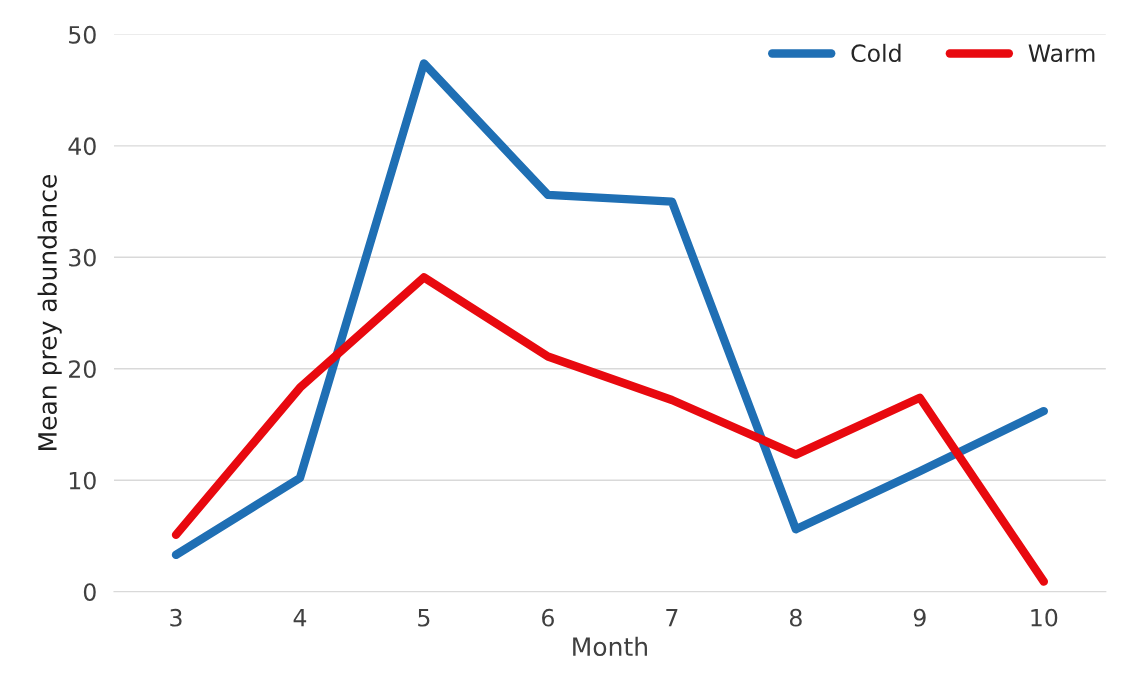  What do you see at coordinates (89, 592) in the screenshot?
I see `y-tick-label: 0` at bounding box center [89, 592].